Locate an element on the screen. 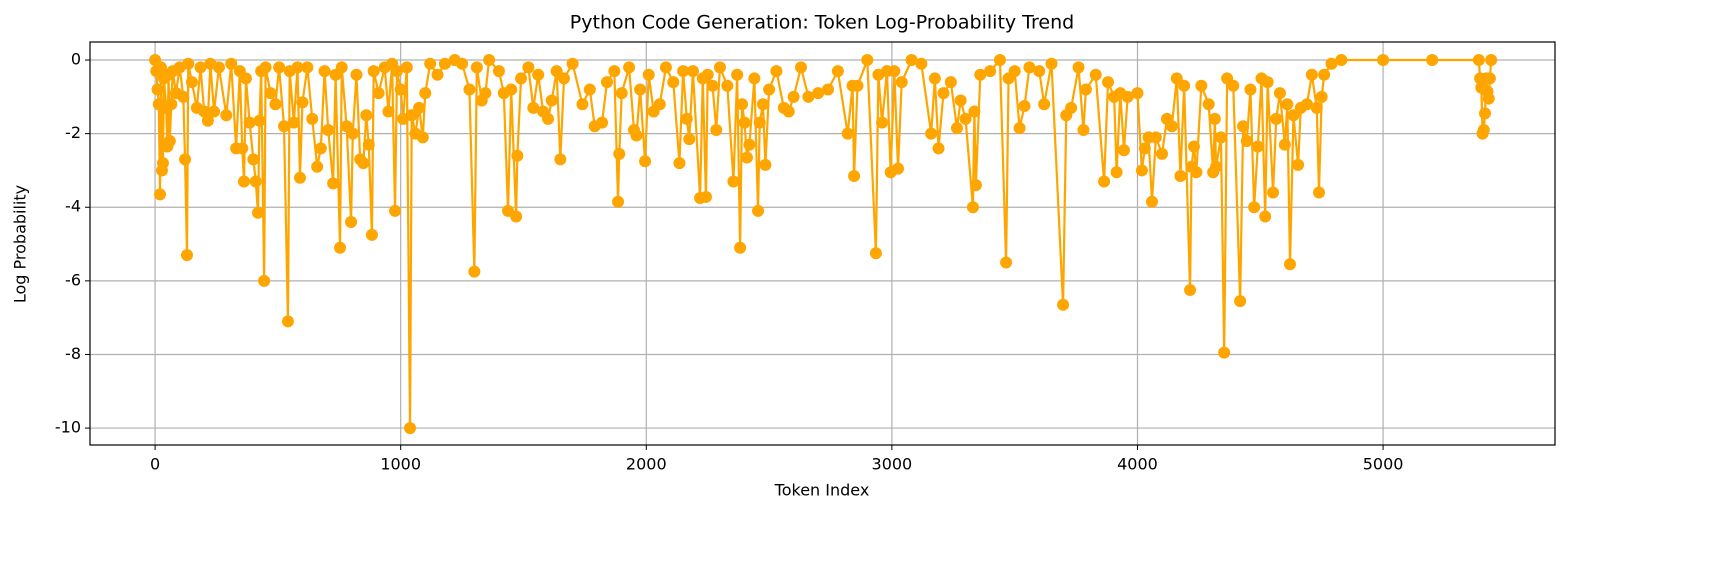  x-tick-label: 5000 is located at coordinates (1383, 464).